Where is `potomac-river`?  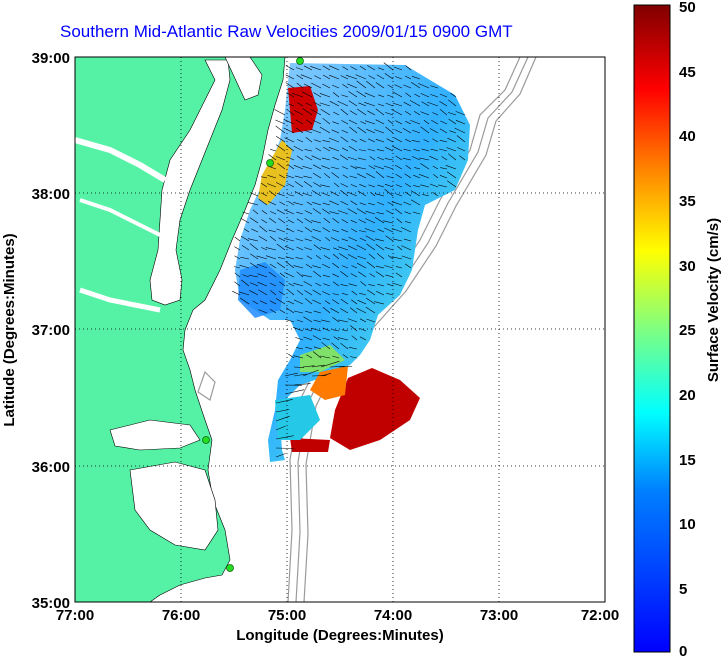
potomac-river is located at coordinates (121, 160).